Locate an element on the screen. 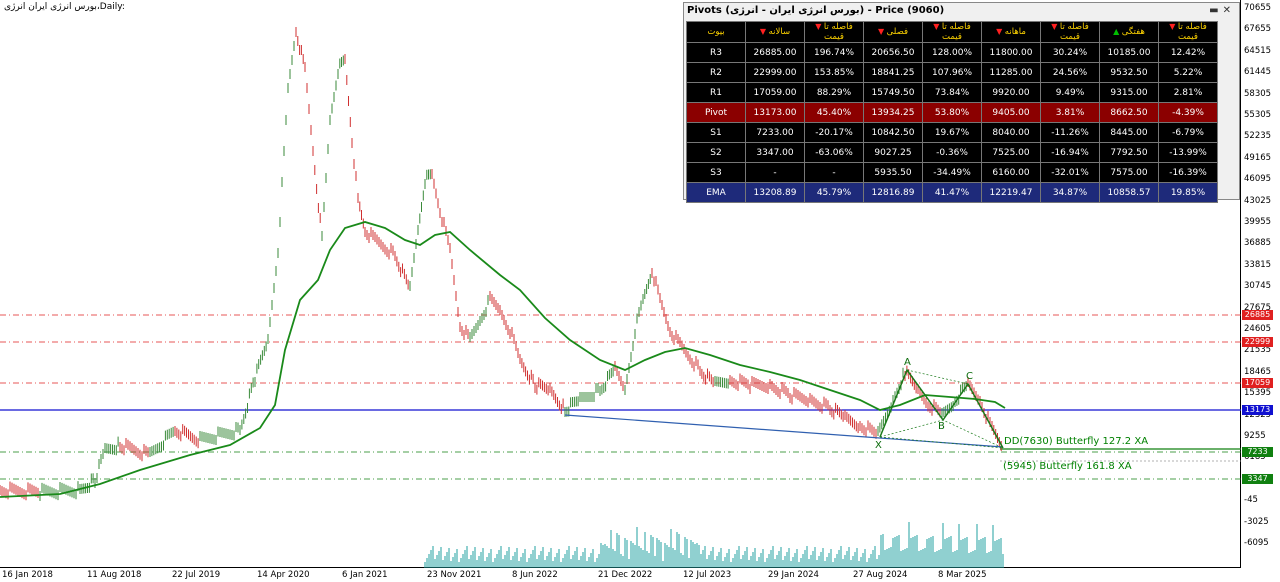  pivot-cell: -11.26% is located at coordinates (1070, 132).